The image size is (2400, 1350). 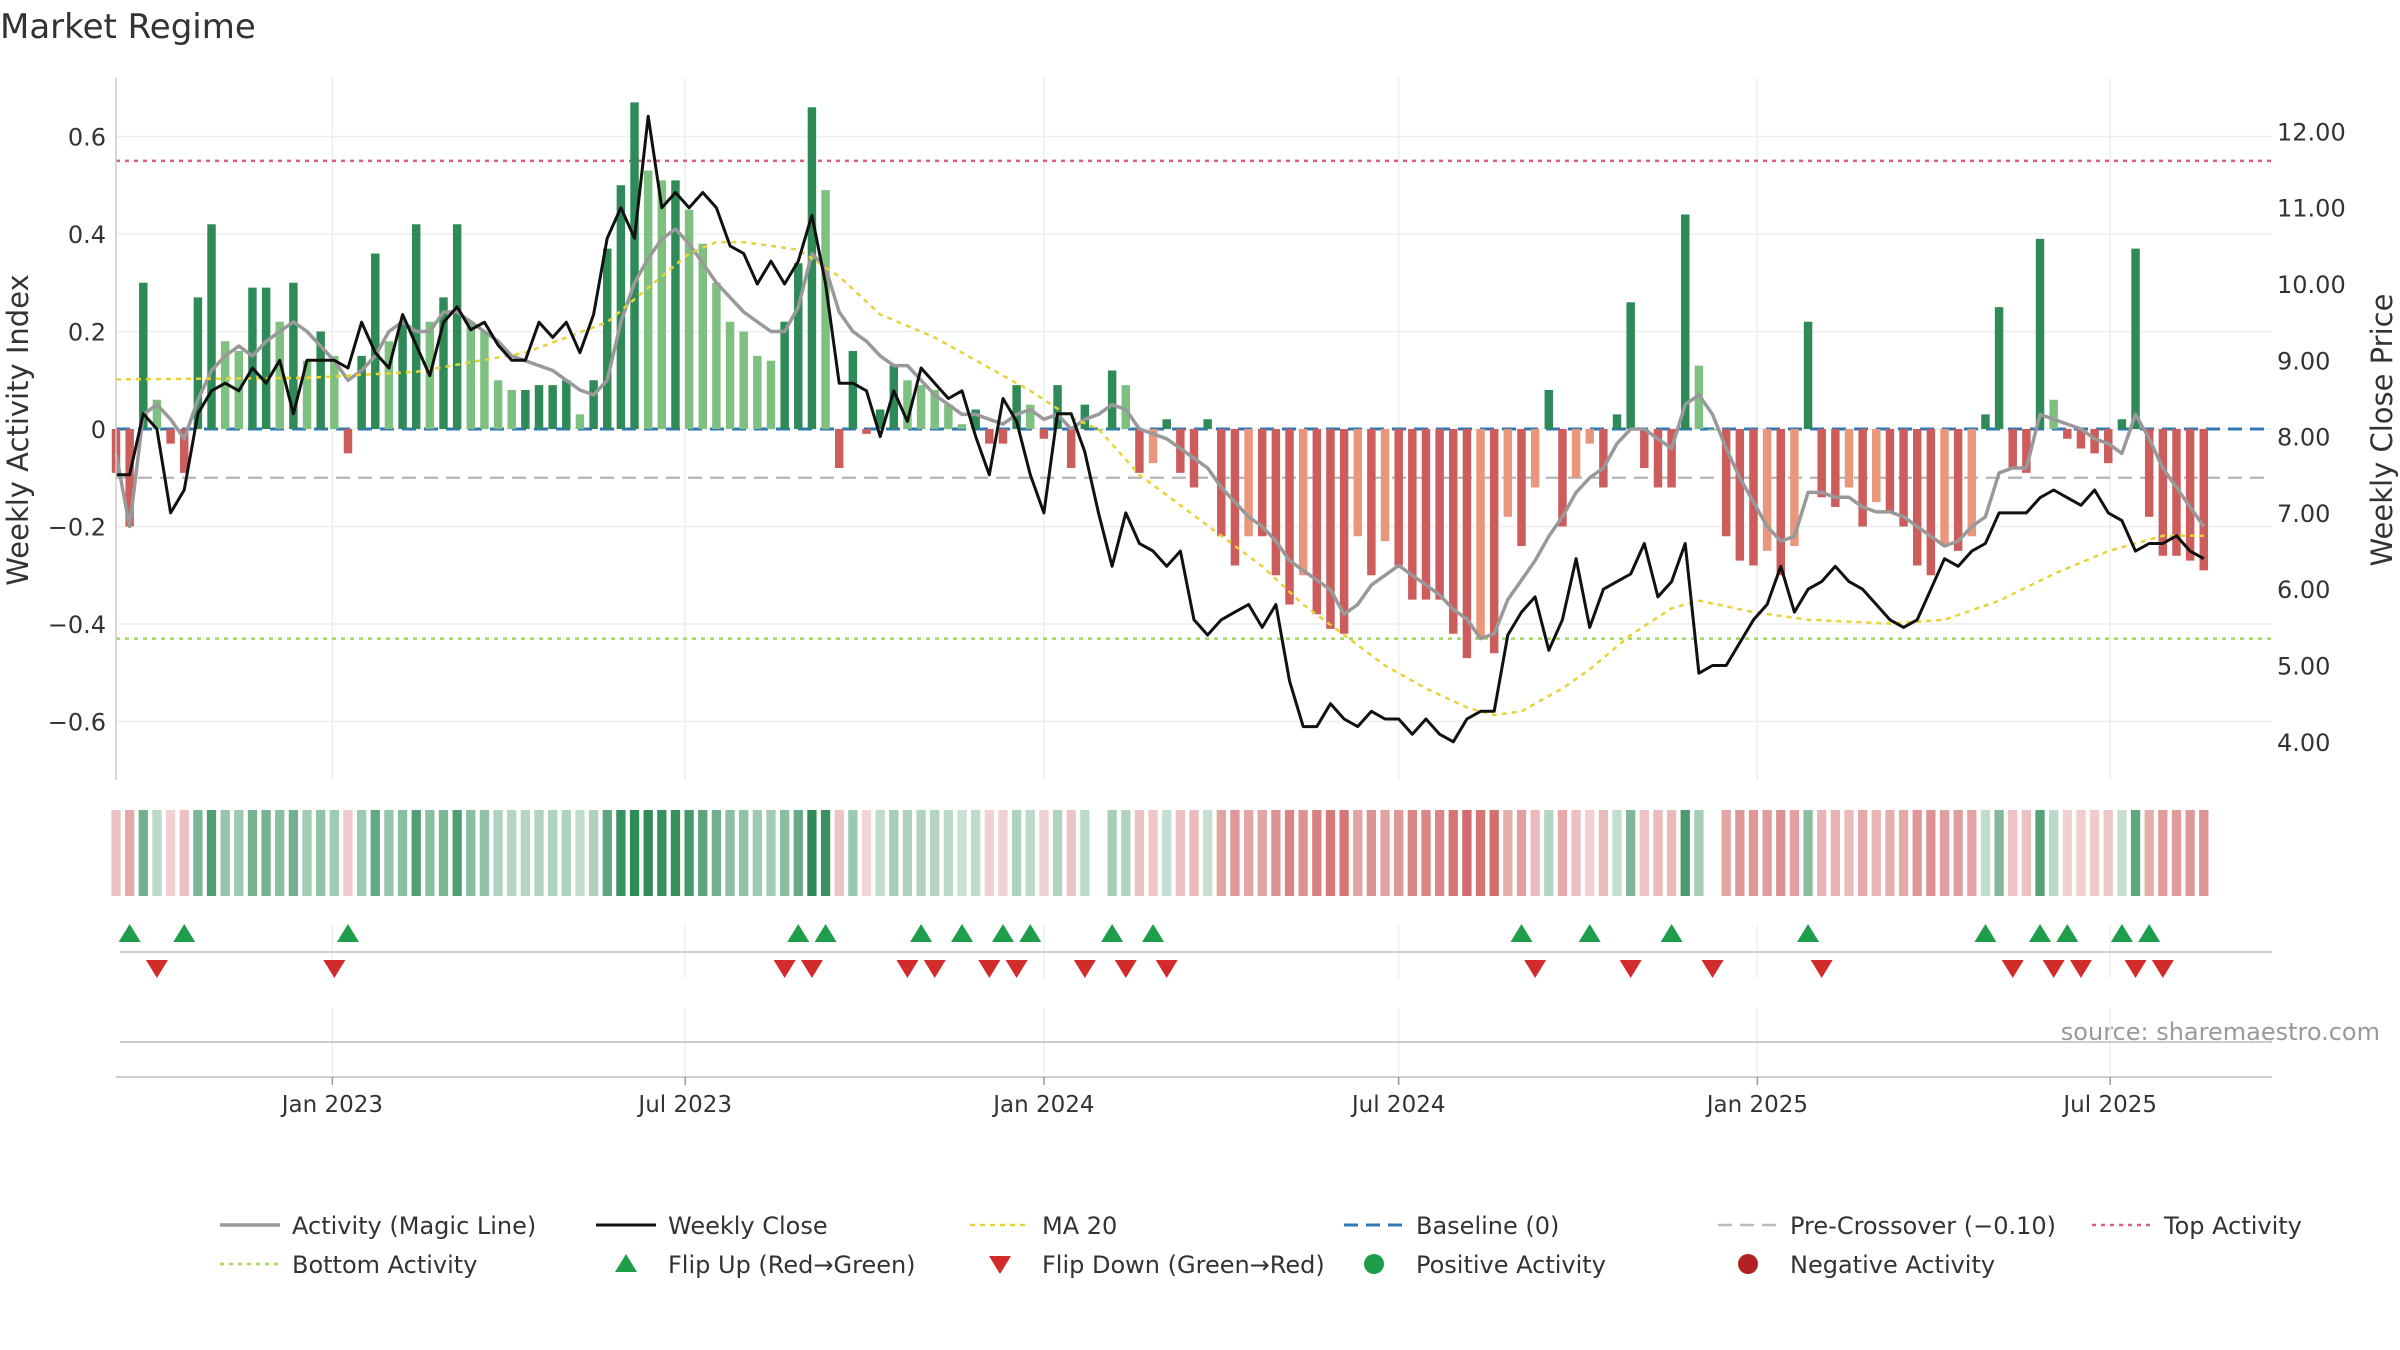 What do you see at coordinates (1511, 1265) in the screenshot?
I see `legend-label: Positive Activity` at bounding box center [1511, 1265].